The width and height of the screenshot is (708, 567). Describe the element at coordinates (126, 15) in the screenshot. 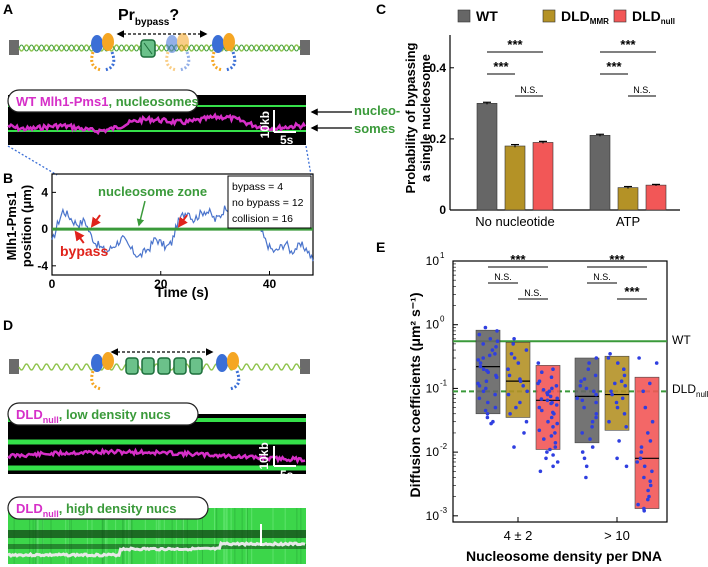

I see `pr-prefix: Pr` at that location.